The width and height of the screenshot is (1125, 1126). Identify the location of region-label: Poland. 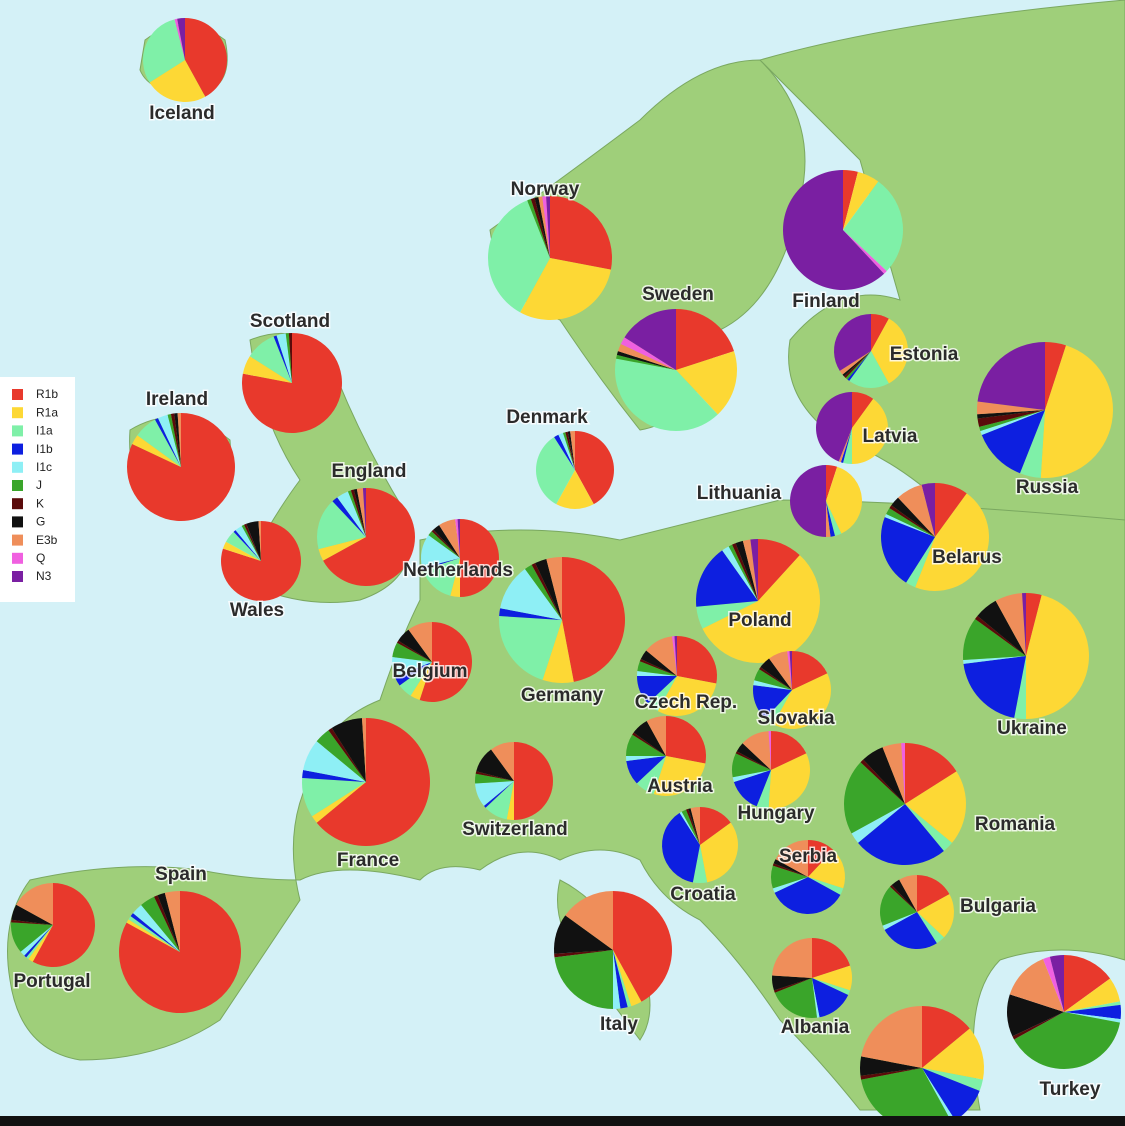
(759, 620).